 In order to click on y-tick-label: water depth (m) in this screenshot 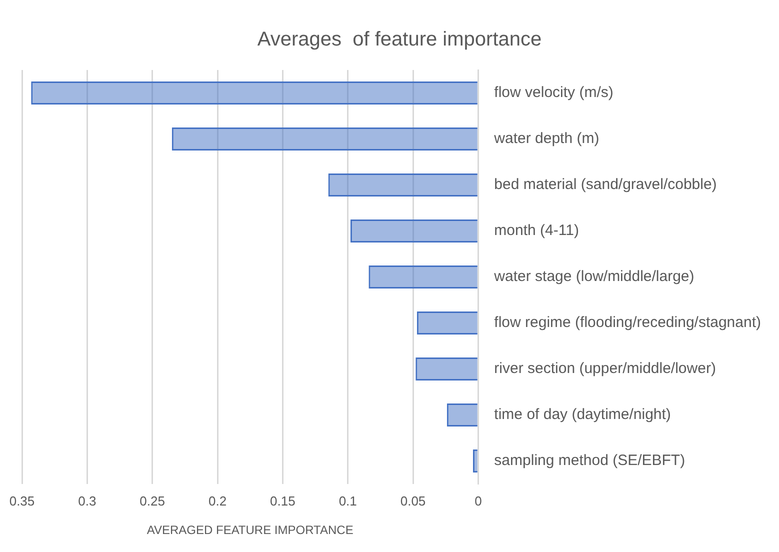, I will do `click(546, 139)`.